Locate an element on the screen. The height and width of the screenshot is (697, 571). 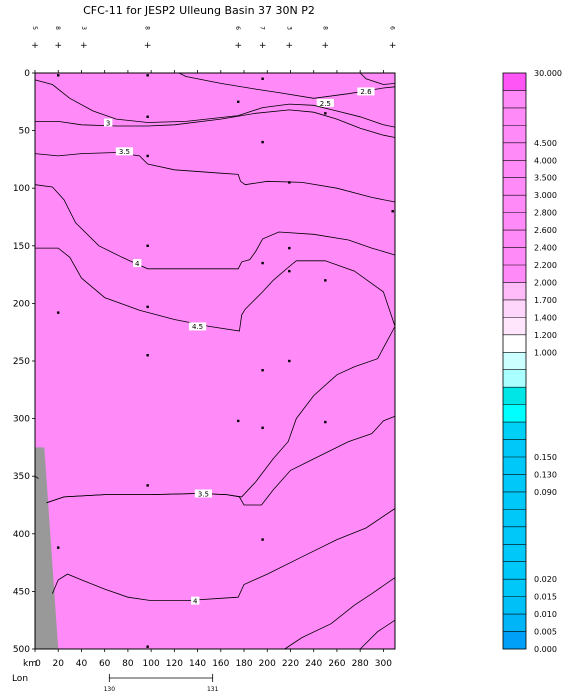
colorbar-label: 0.005 is located at coordinates (545, 632).